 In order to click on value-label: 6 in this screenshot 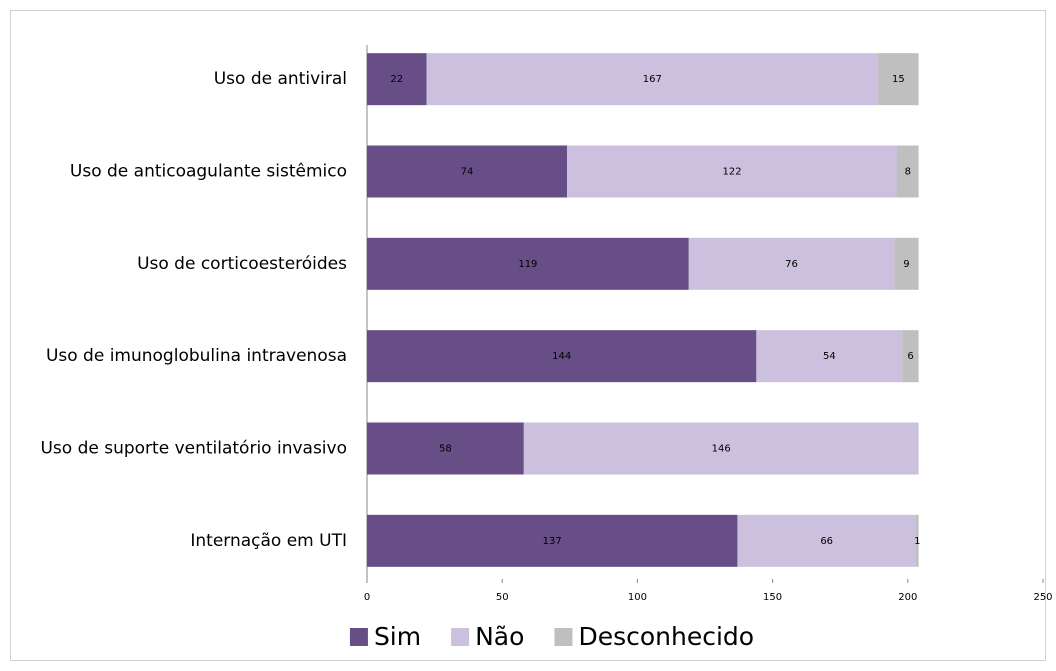, I will do `click(910, 356)`.